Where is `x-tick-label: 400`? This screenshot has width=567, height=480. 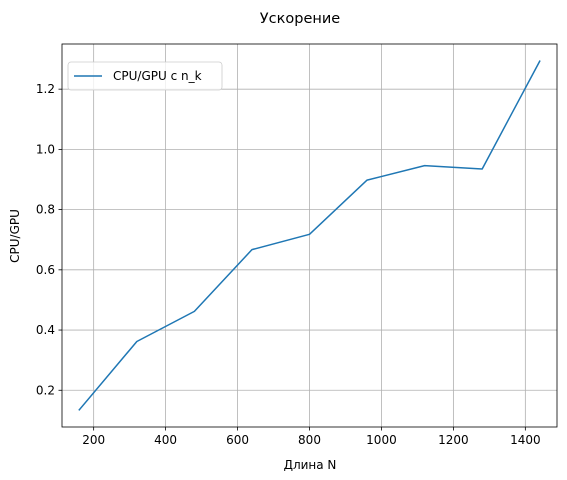 x-tick-label: 400 is located at coordinates (165, 440).